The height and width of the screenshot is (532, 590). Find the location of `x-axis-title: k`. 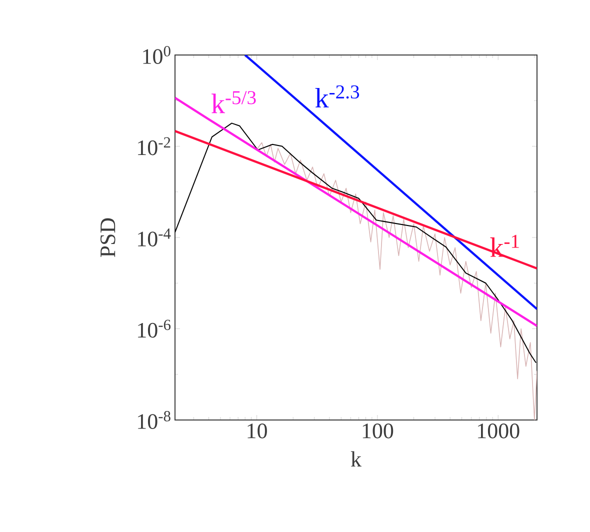

x-axis-title: k is located at coordinates (356, 458).